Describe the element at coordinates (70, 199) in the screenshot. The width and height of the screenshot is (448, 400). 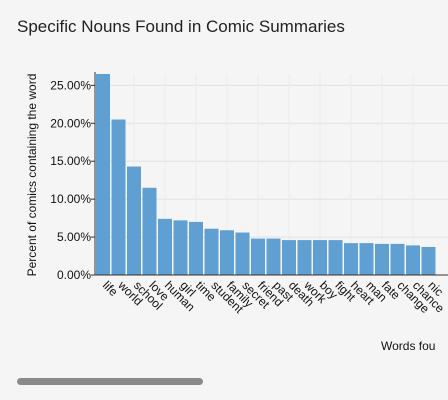
I see `y-tick-label: 10.00%` at that location.